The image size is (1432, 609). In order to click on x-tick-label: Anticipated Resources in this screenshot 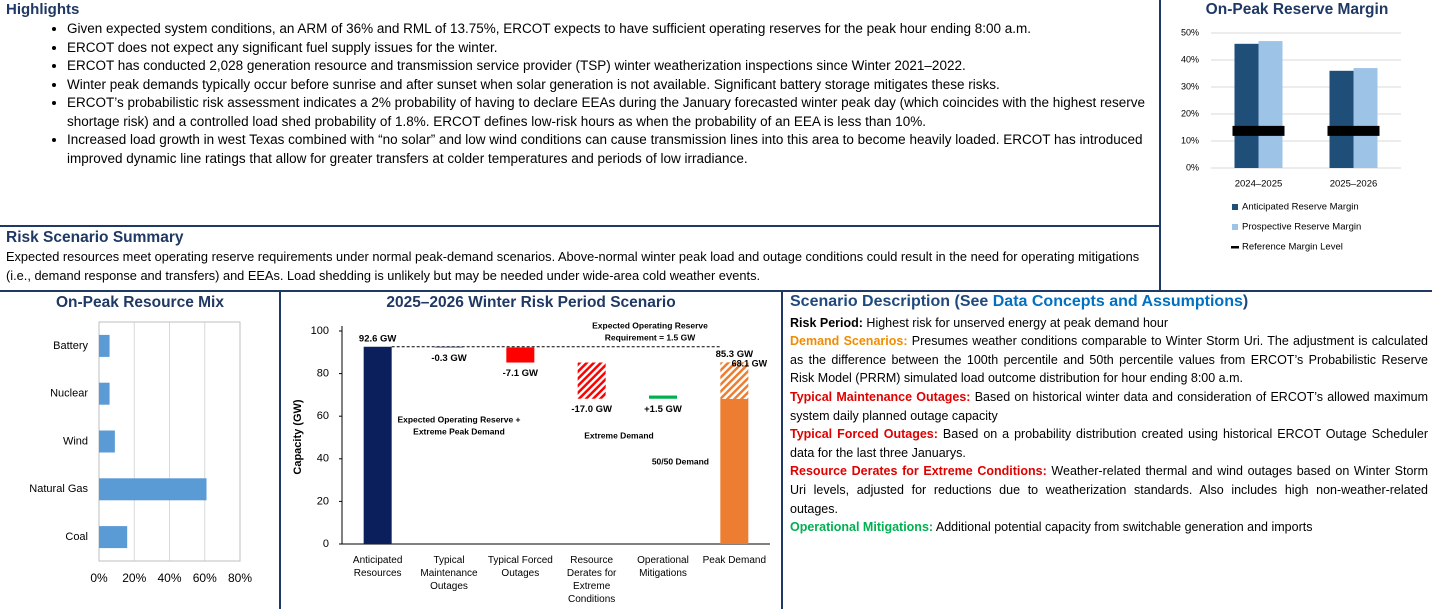, I will do `click(377, 567)`.